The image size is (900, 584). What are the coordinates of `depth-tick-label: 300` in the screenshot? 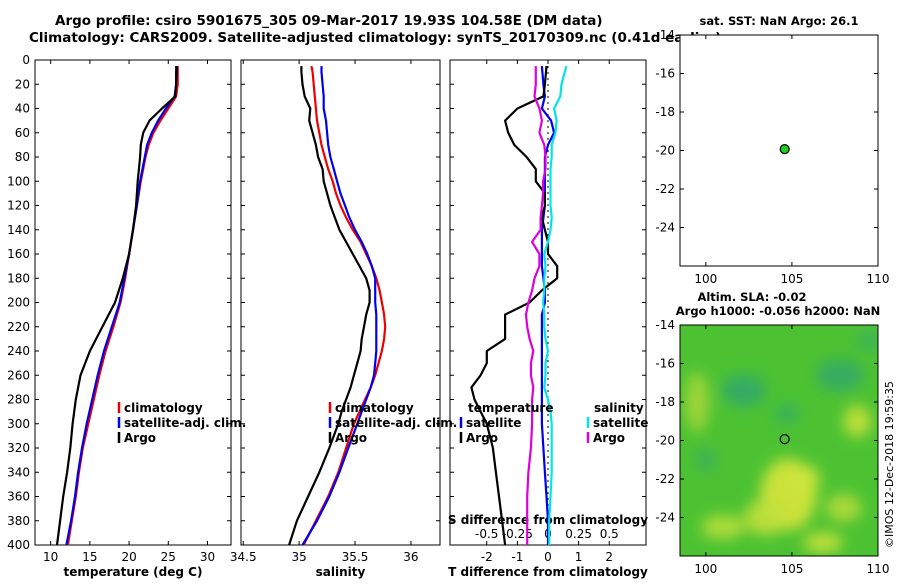 It's located at (18, 424).